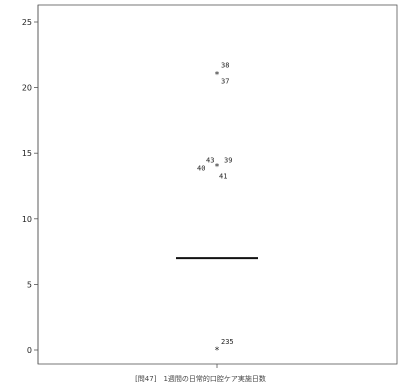 The image size is (401, 389). What do you see at coordinates (27, 88) in the screenshot?
I see `y-tick-label: 20` at bounding box center [27, 88].